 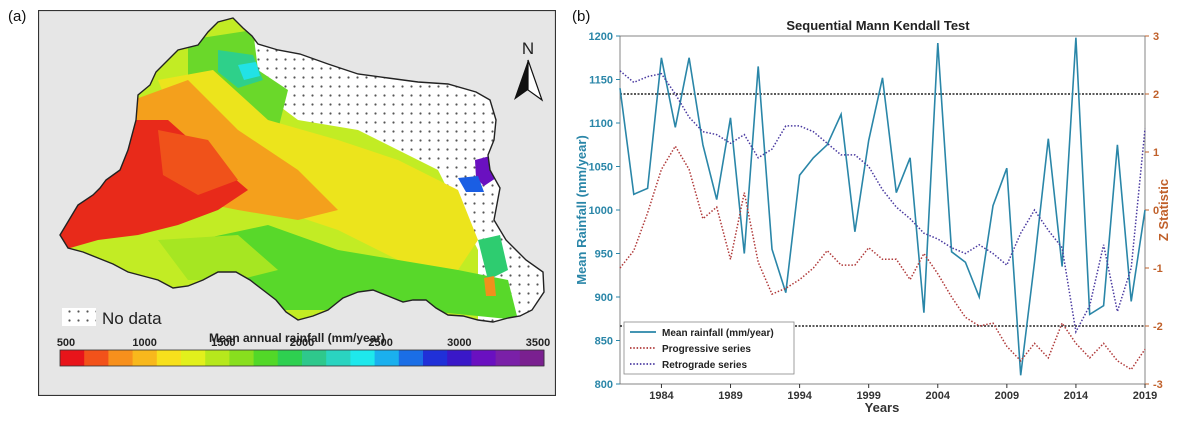 What do you see at coordinates (223, 343) in the screenshot?
I see `colorbar-tick-label: 1500` at bounding box center [223, 343].